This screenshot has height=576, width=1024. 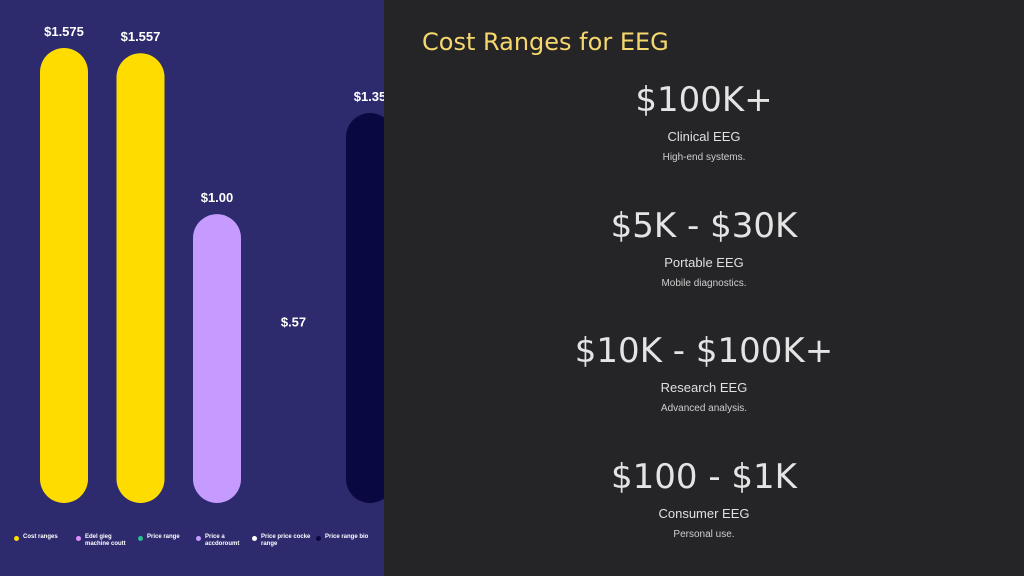 I want to click on legend-item-6: Price range bio, so click(x=345, y=537).